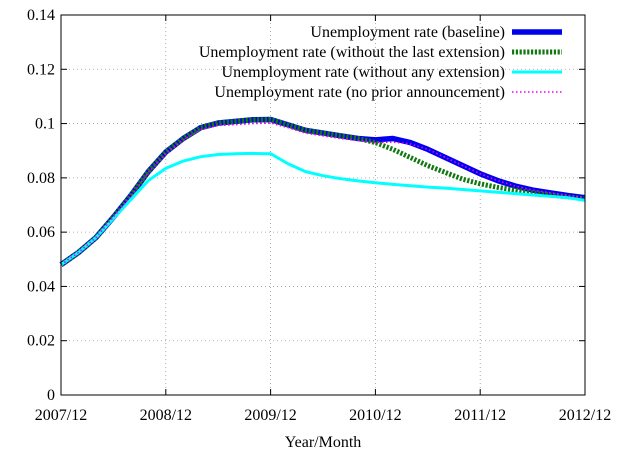 This screenshot has height=454, width=620. I want to click on y-tick-label: 0.1, so click(45, 124).